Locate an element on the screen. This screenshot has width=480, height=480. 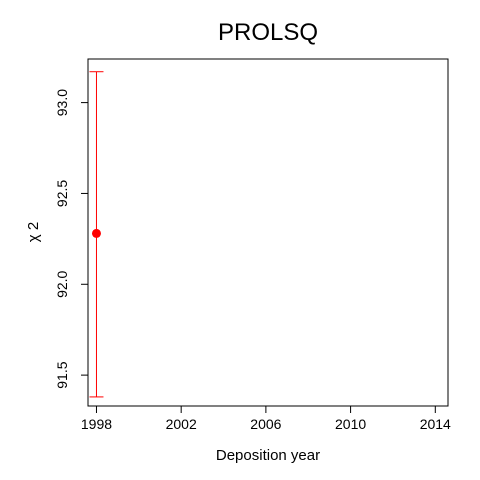
y-tick-label: 92.5 is located at coordinates (62, 193).